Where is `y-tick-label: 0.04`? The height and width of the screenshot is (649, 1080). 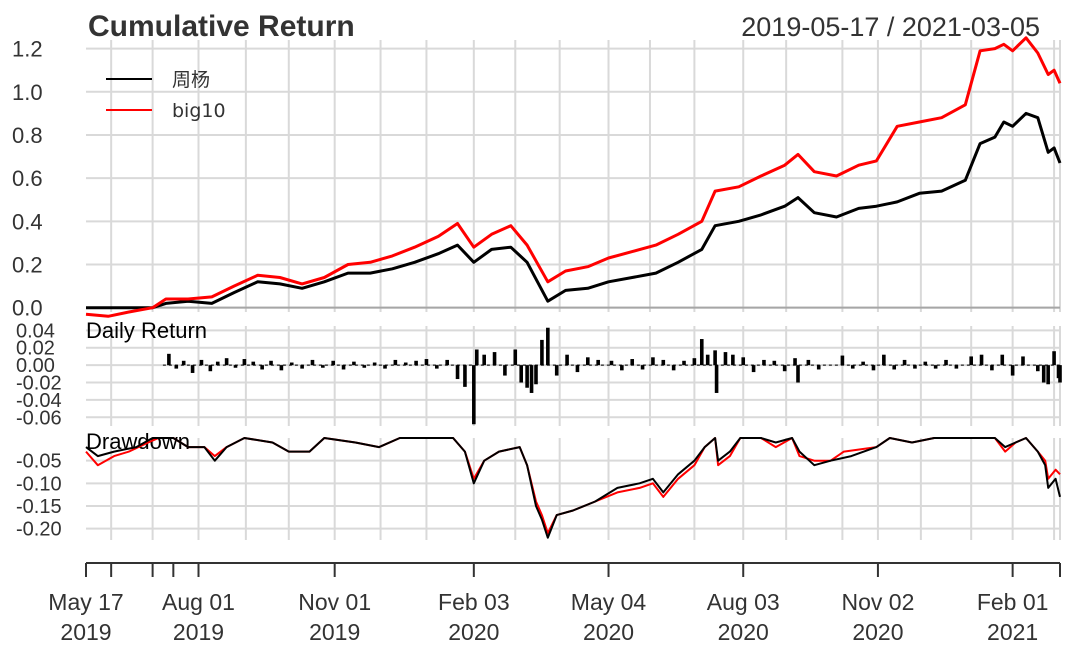 y-tick-label: 0.04 is located at coordinates (35, 331).